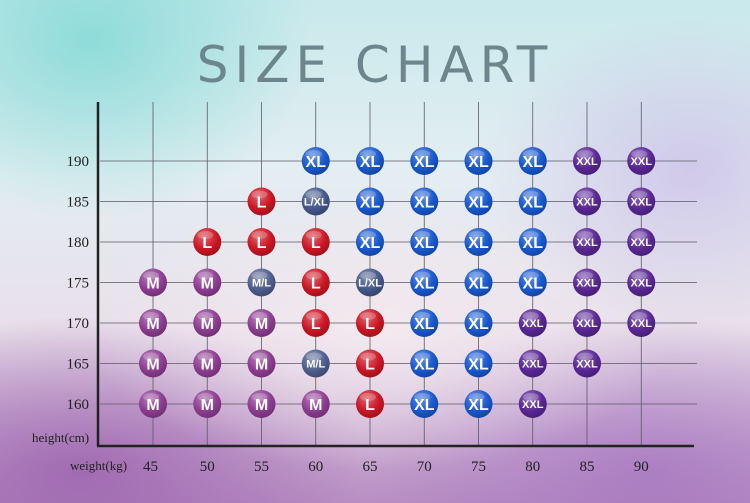 This screenshot has height=503, width=750. What do you see at coordinates (641, 467) in the screenshot?
I see `x-tick-label: 90` at bounding box center [641, 467].